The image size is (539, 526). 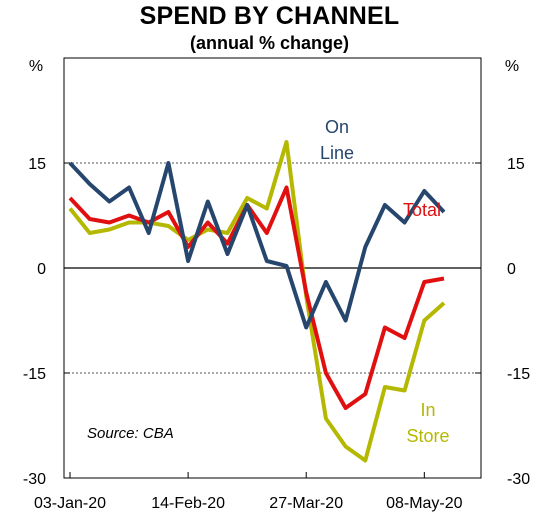 I want to click on series-label-on-line: Line, so click(x=337, y=153).